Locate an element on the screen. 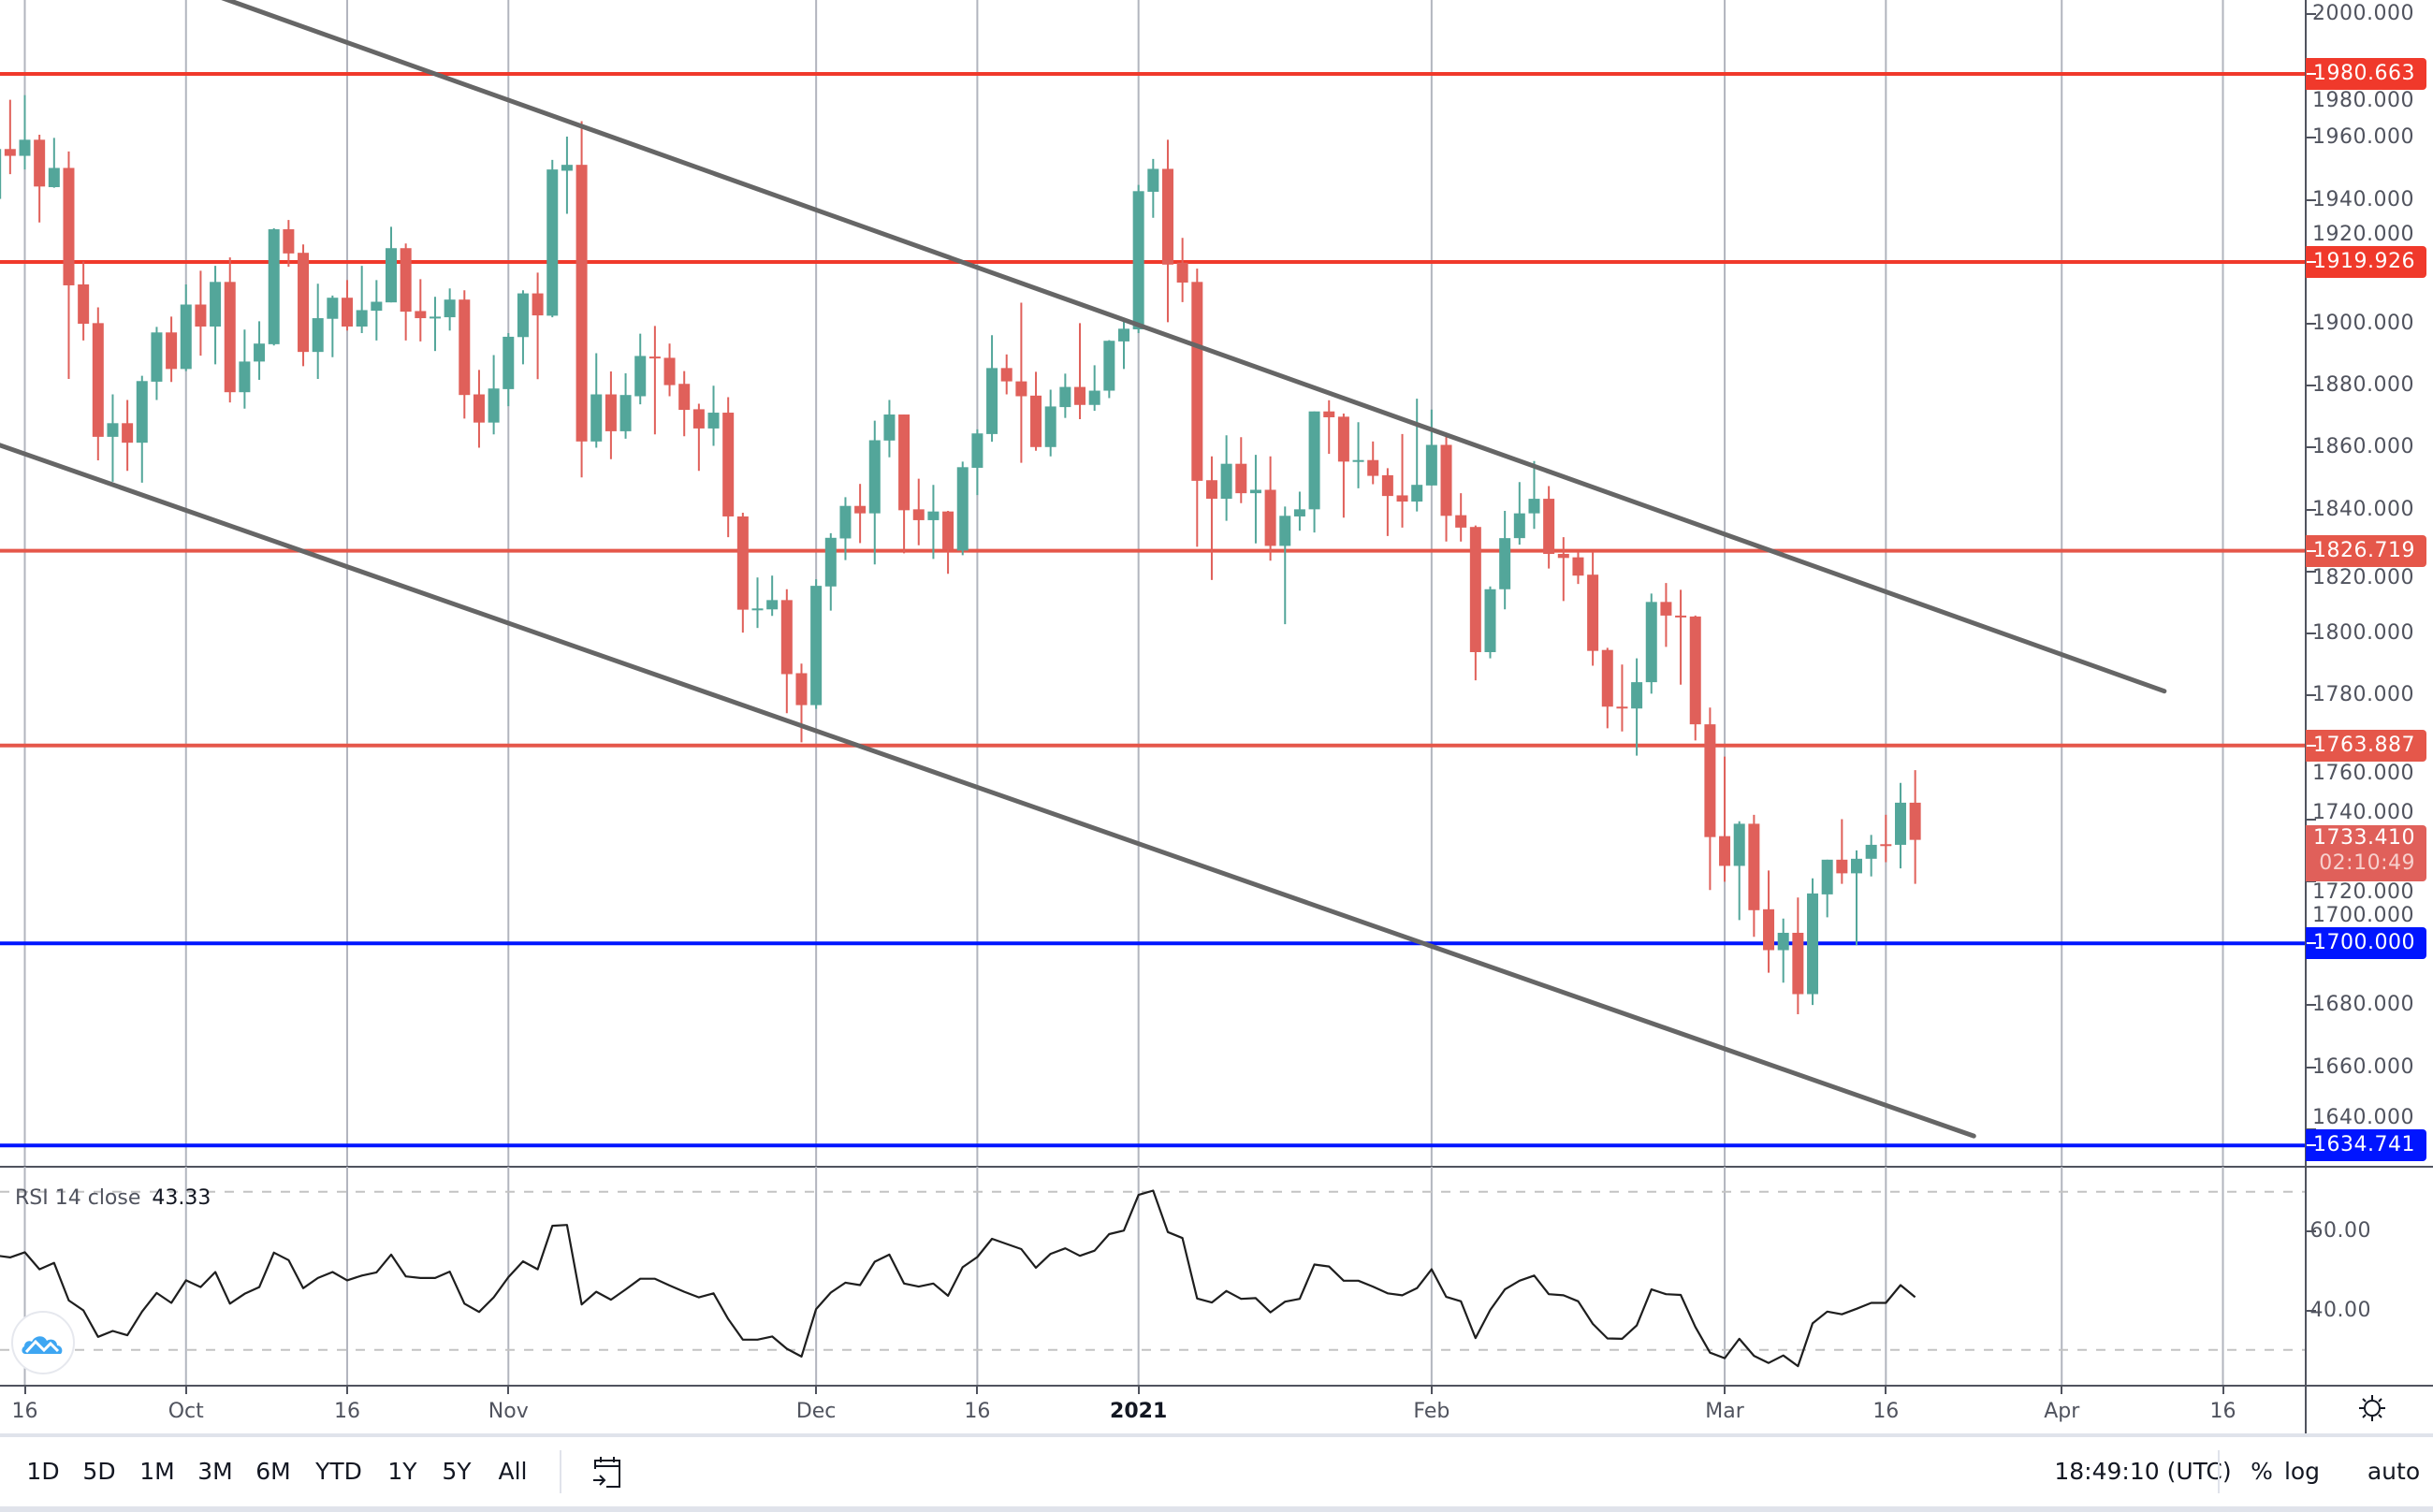 The image size is (2433, 1512). range-1m-button: 1M is located at coordinates (157, 1472).